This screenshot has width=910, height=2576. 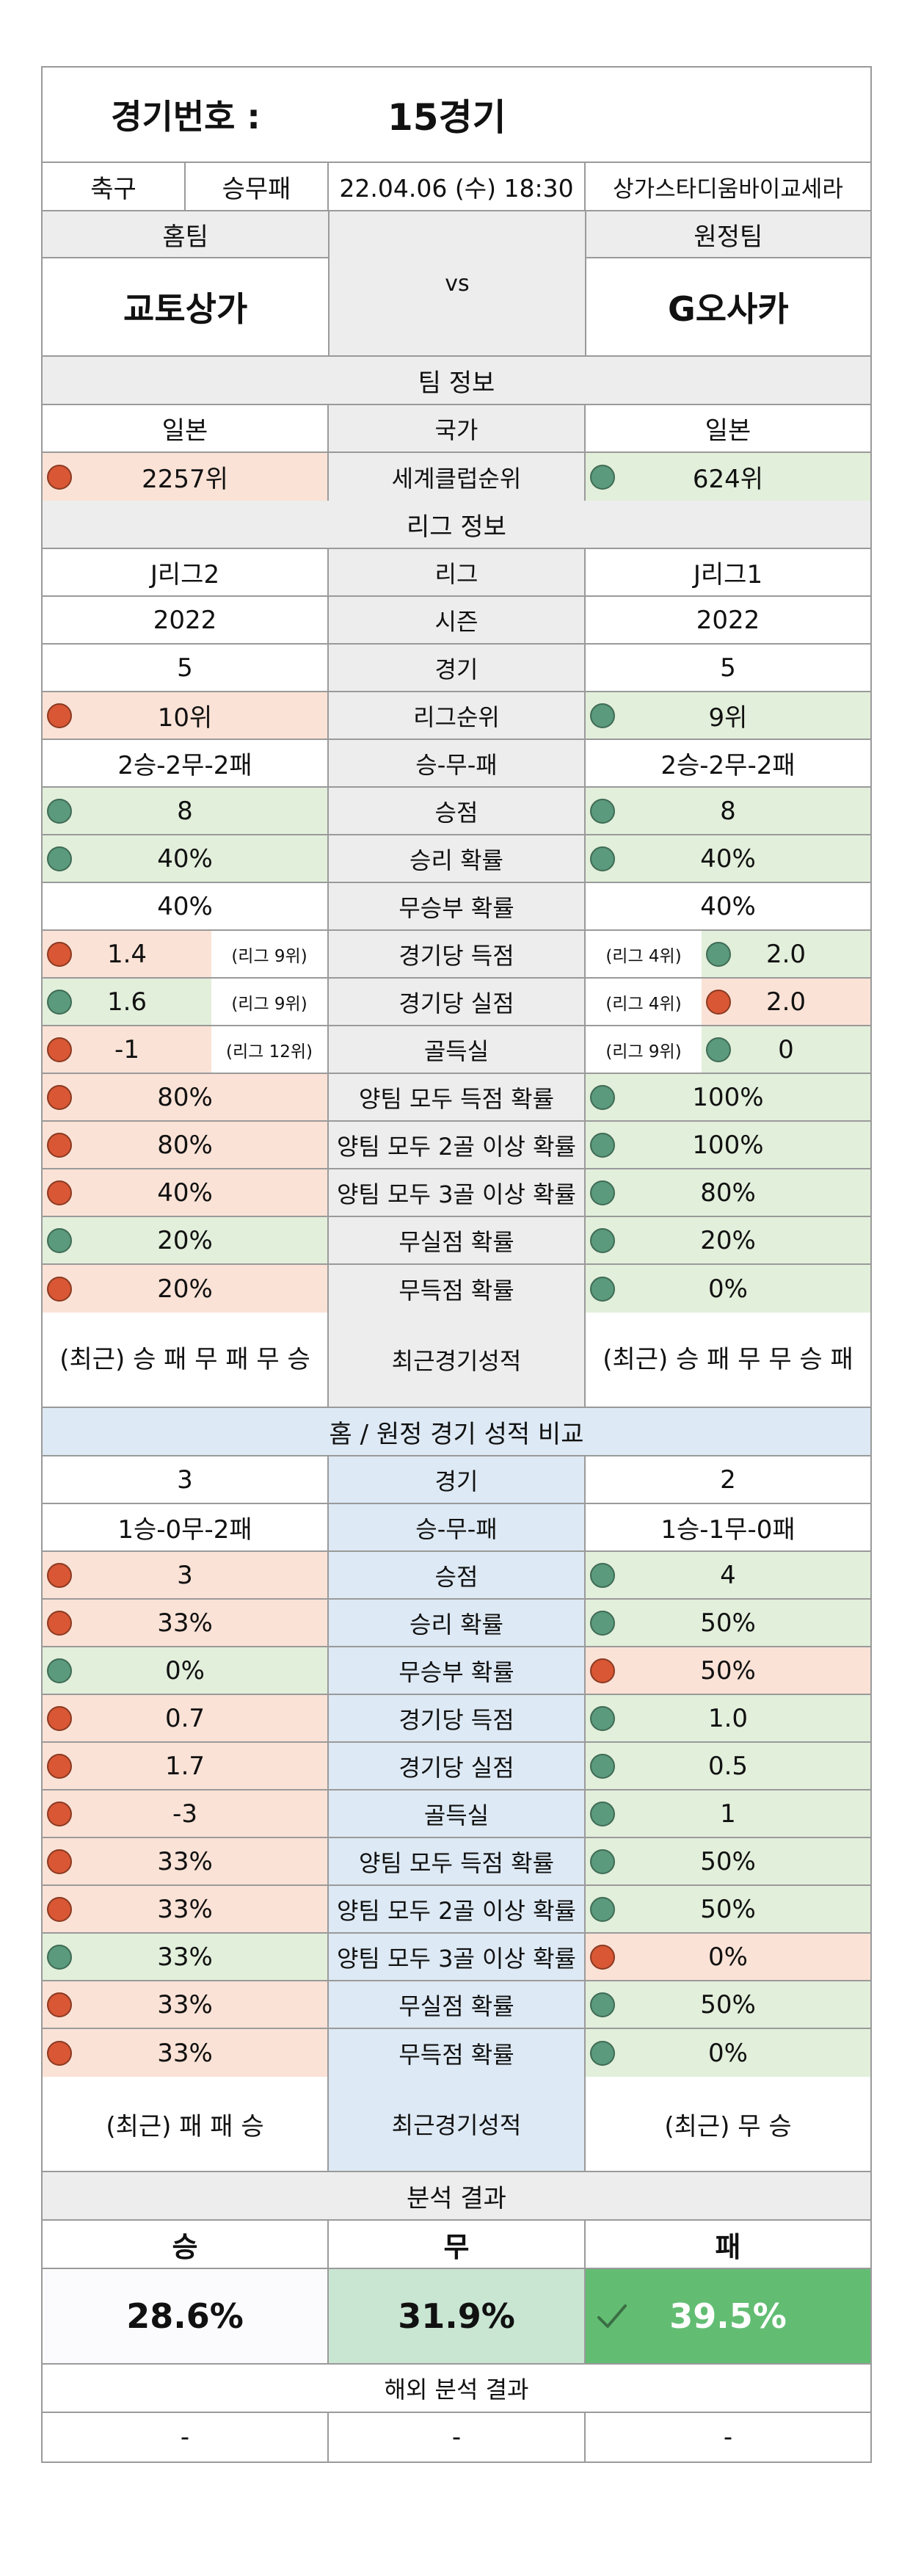 I want to click on away-stat-value: 1, so click(x=728, y=1814).